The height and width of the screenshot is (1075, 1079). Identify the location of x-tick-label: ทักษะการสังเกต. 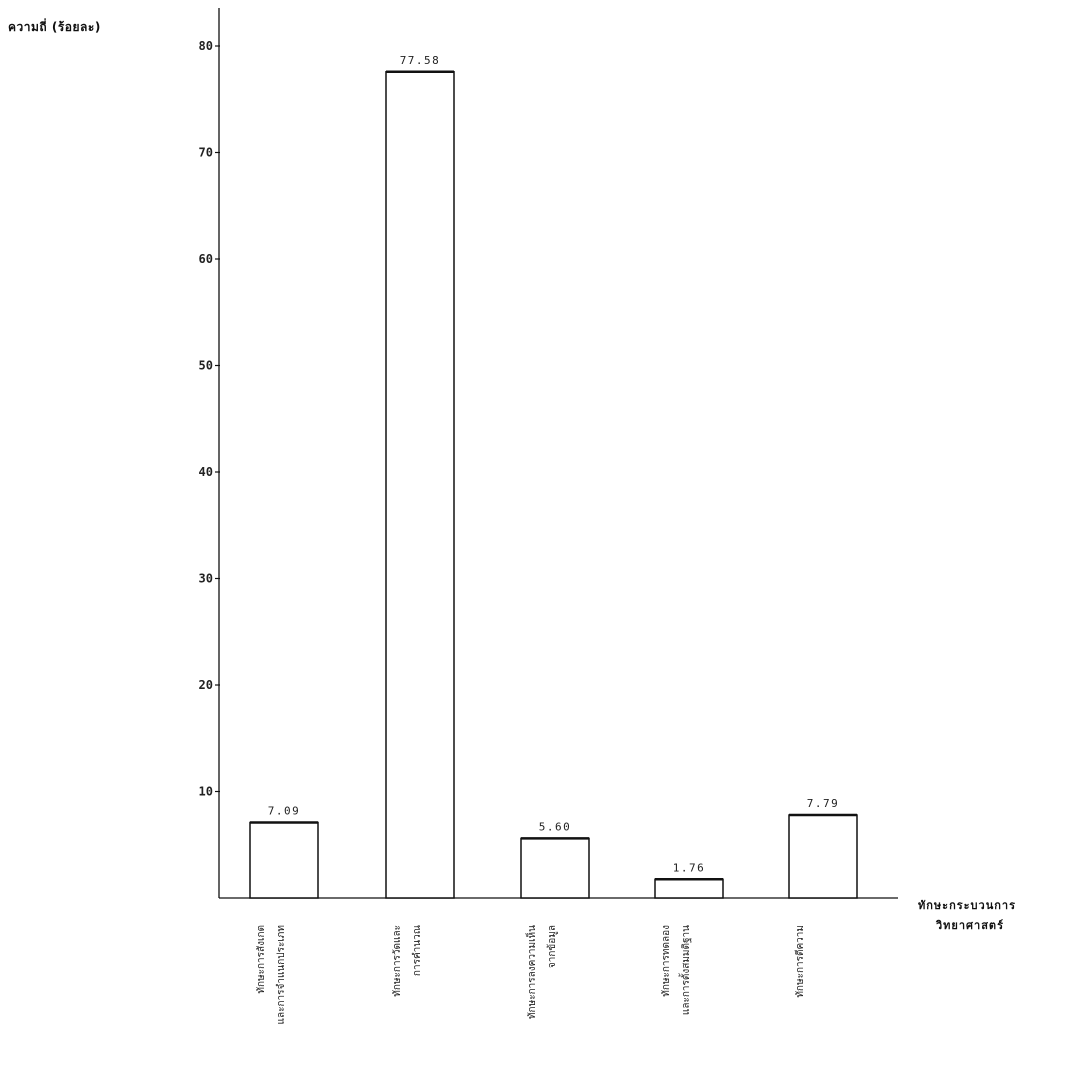
(261, 959).